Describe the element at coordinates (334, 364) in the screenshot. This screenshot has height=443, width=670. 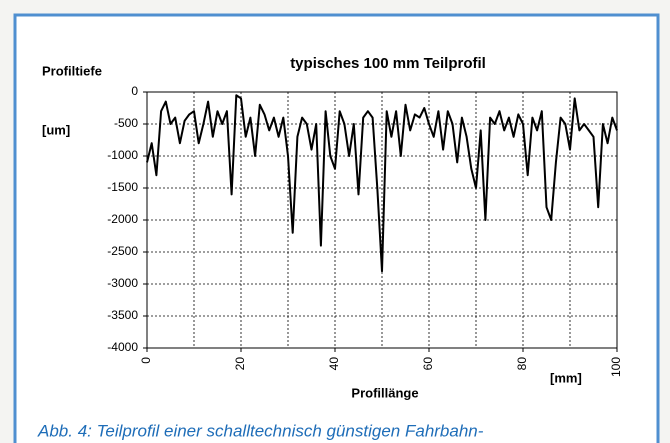
I see `x-tick-label: 40` at that location.